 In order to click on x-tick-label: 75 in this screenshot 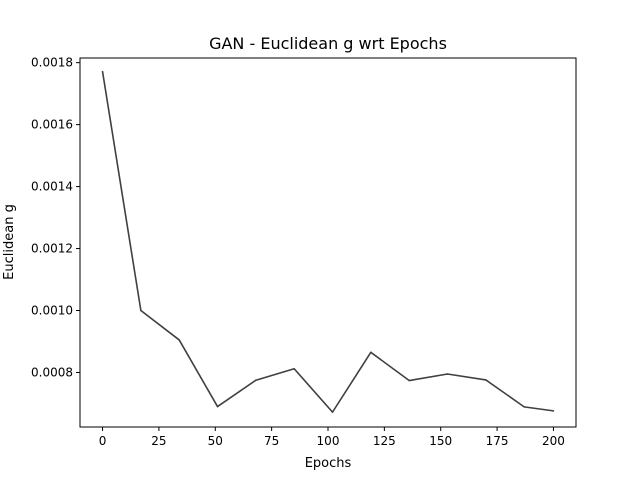, I will do `click(271, 441)`.